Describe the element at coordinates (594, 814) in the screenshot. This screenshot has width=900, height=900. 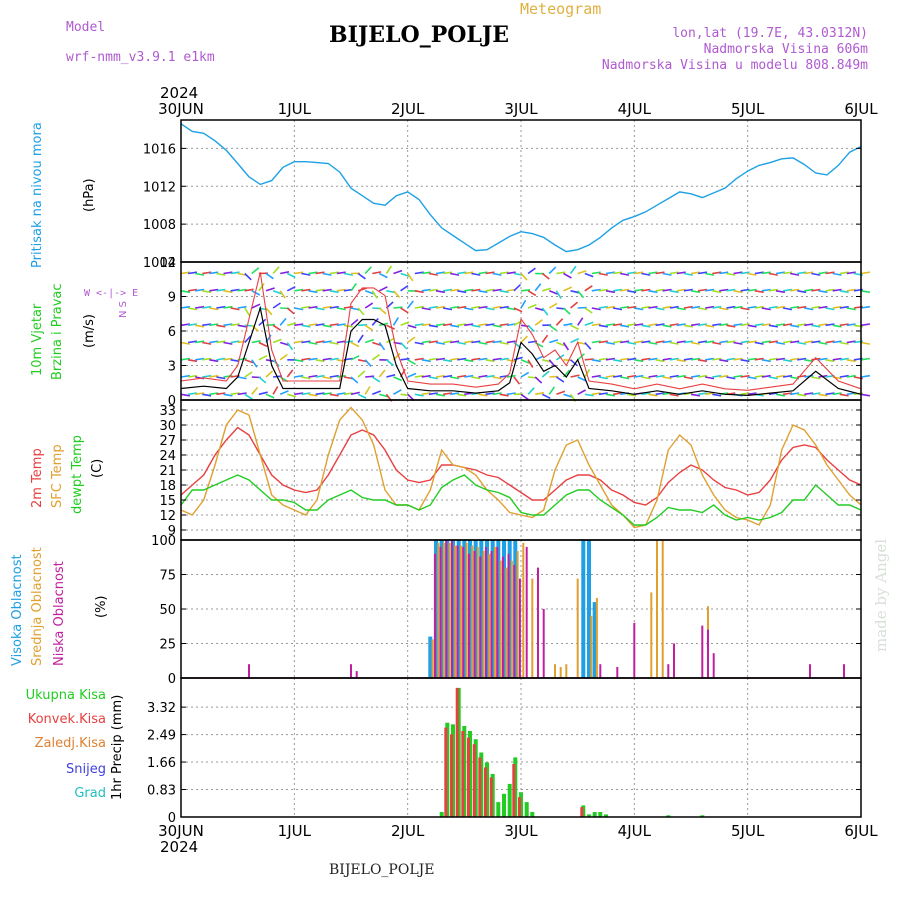
I see `total_precip-bar` at that location.